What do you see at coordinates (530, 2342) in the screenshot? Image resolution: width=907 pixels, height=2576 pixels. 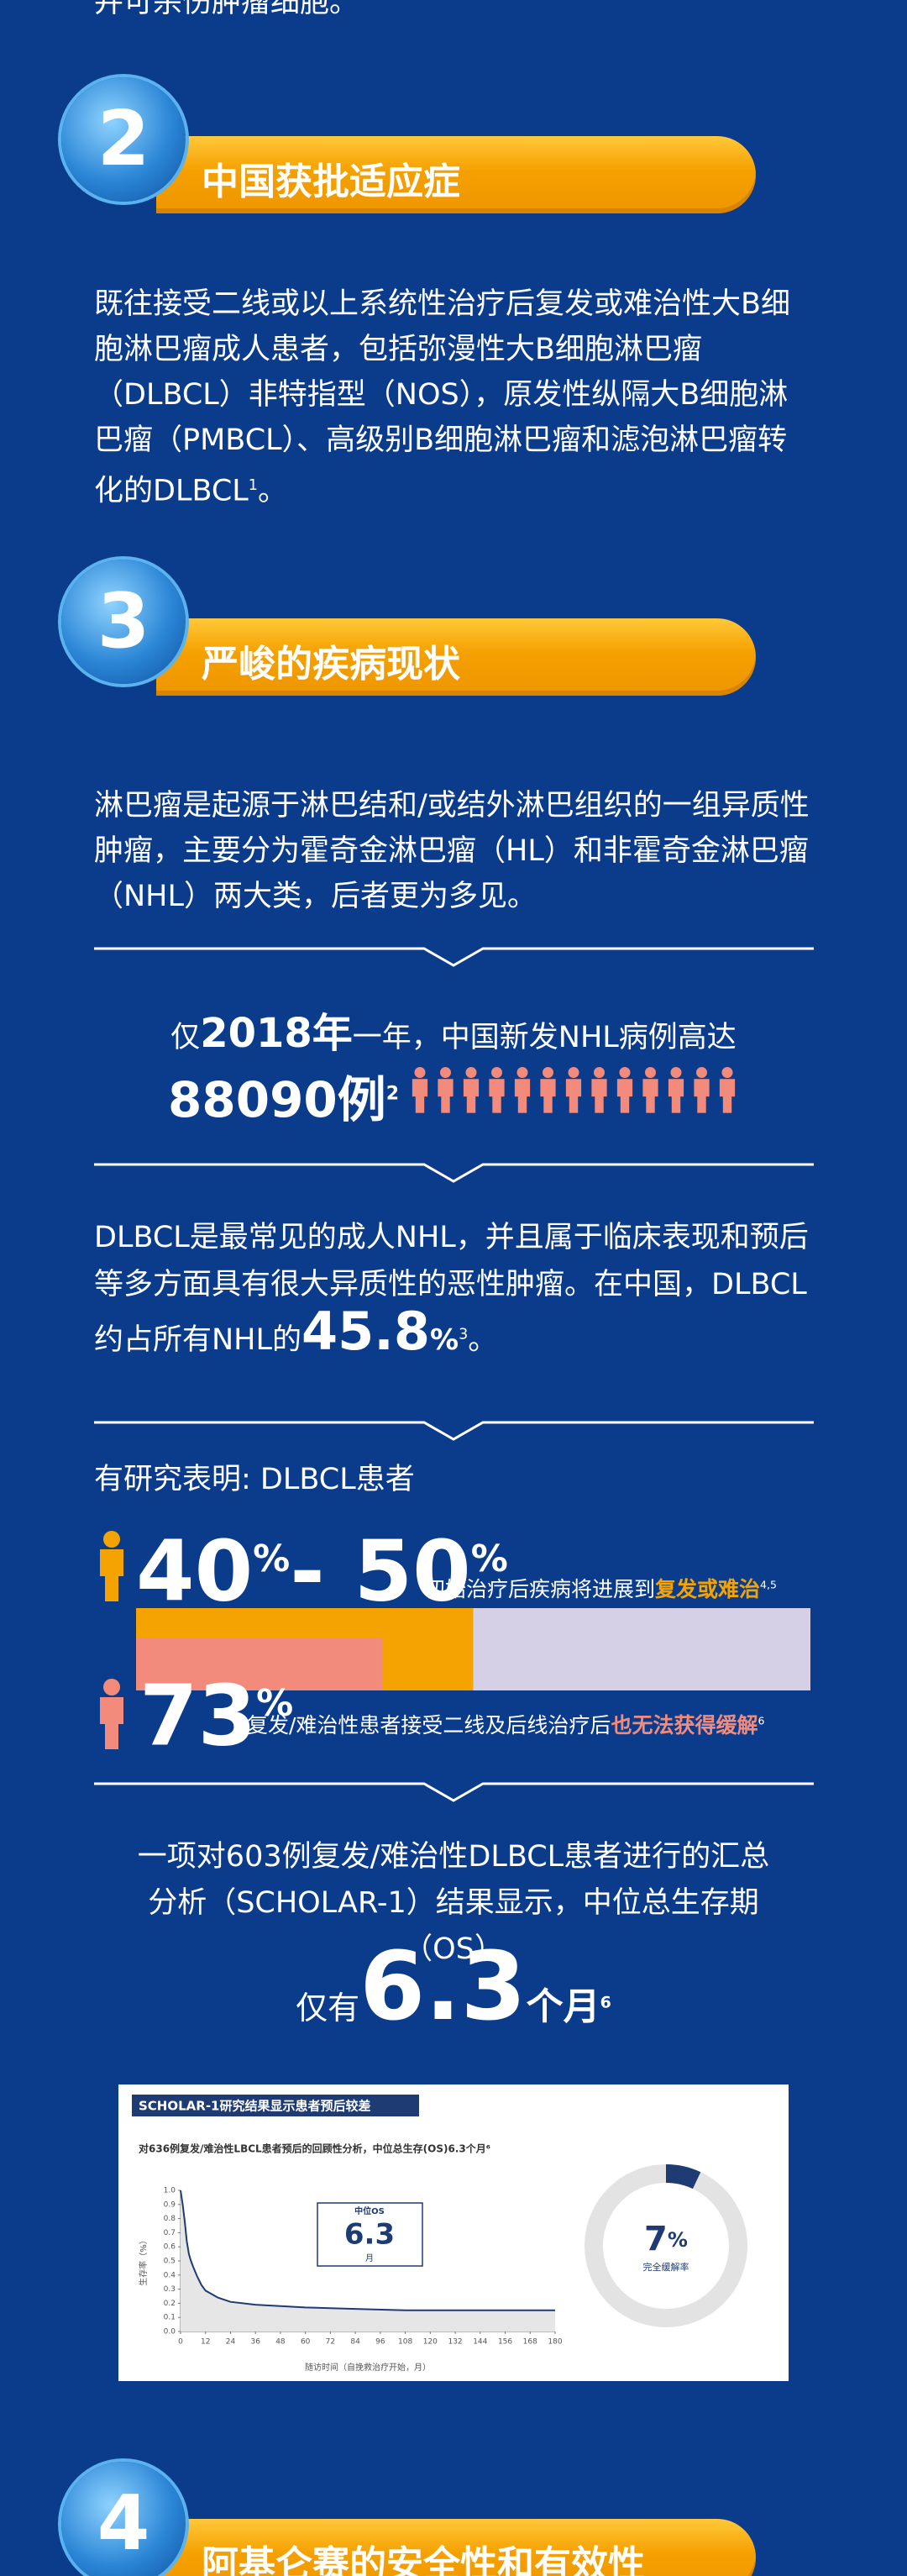 I see `x-tick-label: 168` at bounding box center [530, 2342].